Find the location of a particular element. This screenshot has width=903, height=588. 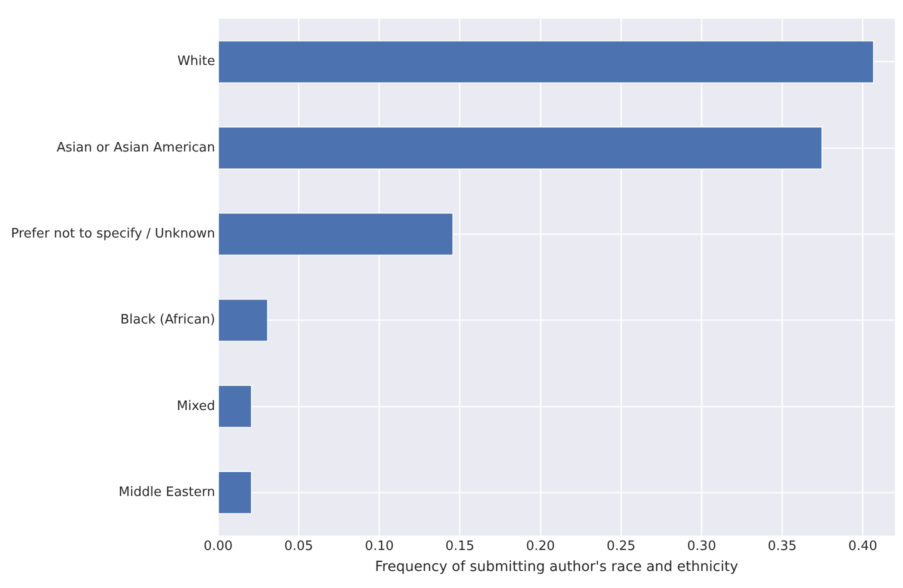

x-tick-label: 0.15 is located at coordinates (459, 546).